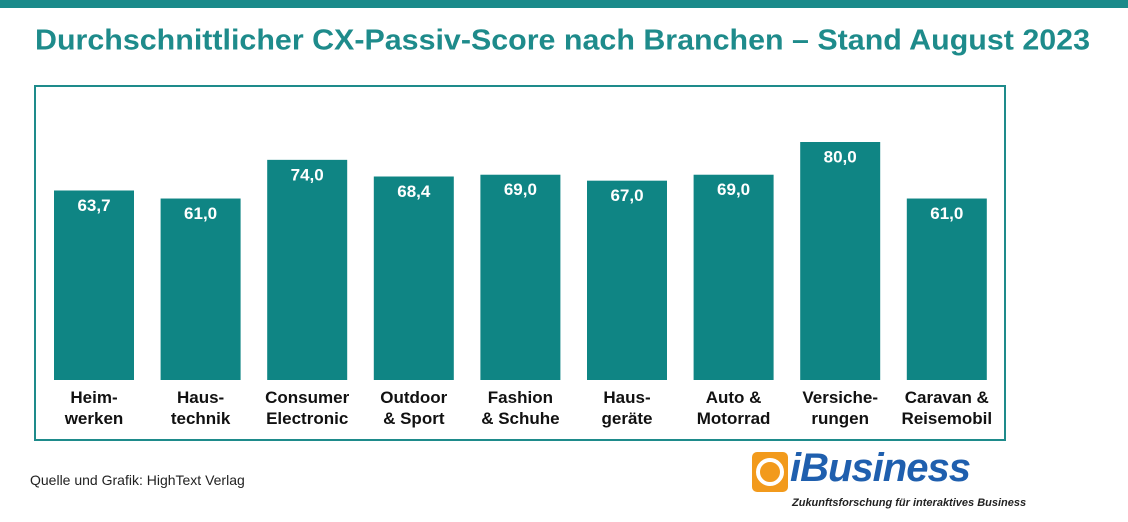 Image resolution: width=1128 pixels, height=522 pixels. What do you see at coordinates (733, 408) in the screenshot?
I see `x-tick-label: Auto & Motorrad` at bounding box center [733, 408].